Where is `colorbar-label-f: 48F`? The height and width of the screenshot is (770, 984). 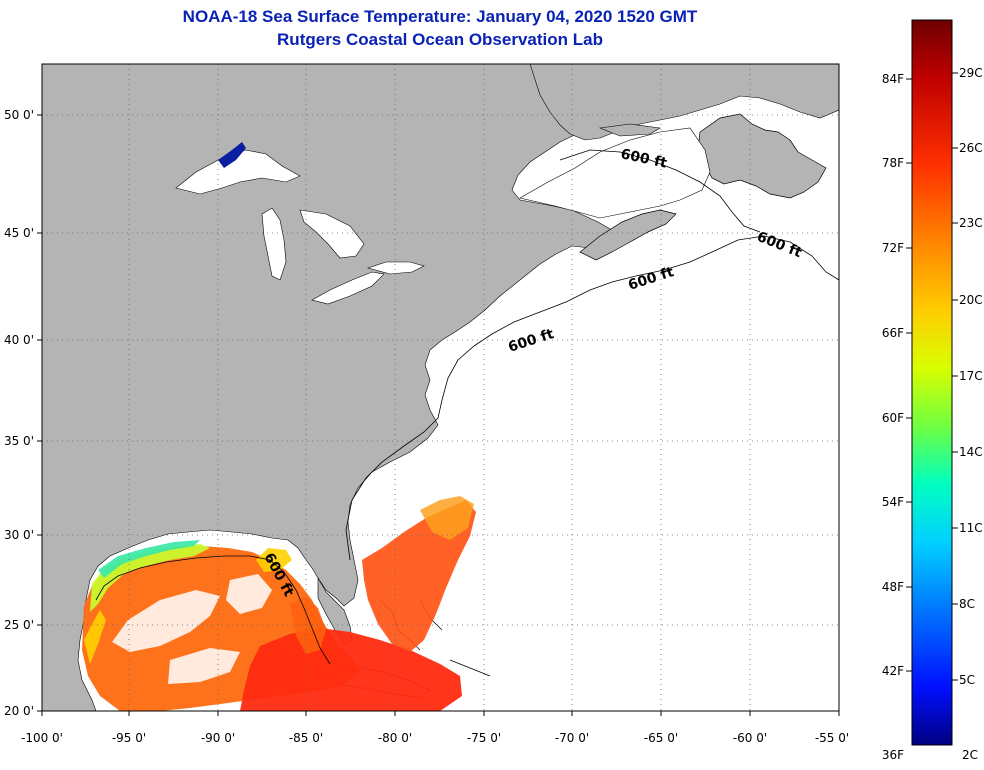 colorbar-label-f: 48F is located at coordinates (893, 587).